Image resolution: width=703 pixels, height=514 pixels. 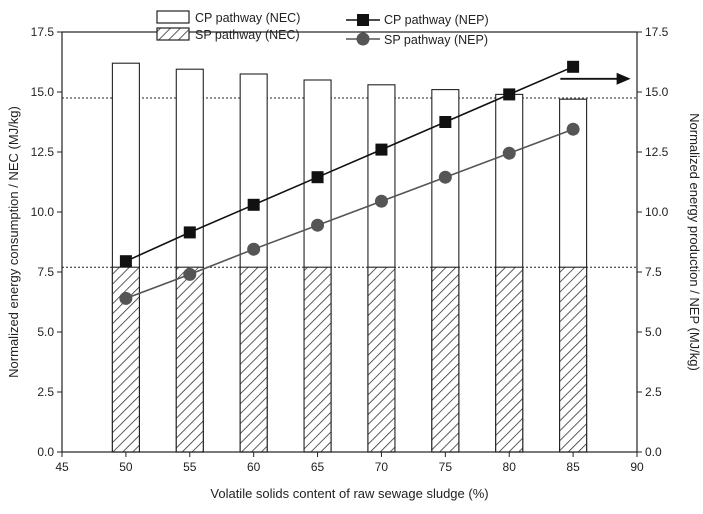 I want to click on y-left-tick-label-0: 0.0, so click(x=45, y=452).